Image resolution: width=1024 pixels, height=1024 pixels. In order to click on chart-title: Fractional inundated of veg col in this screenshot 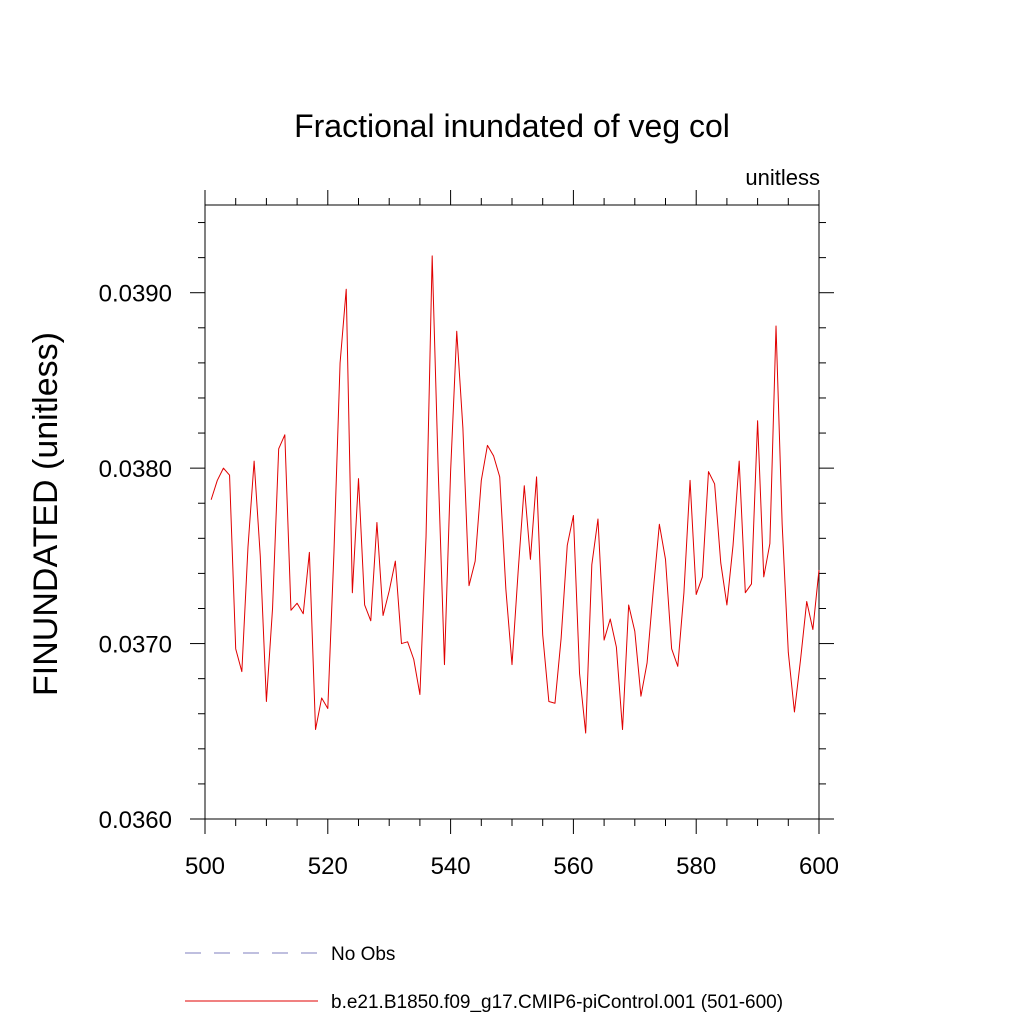, I will do `click(512, 126)`.